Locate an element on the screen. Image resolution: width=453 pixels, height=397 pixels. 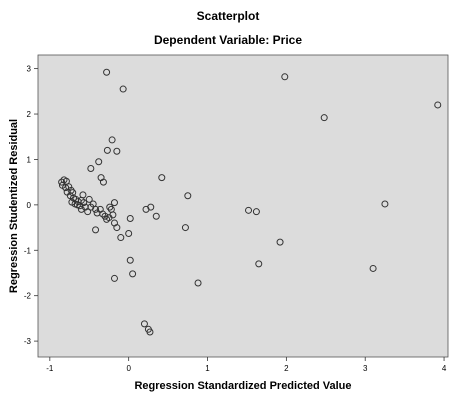
x-tick-label: -1 is located at coordinates (50, 368).